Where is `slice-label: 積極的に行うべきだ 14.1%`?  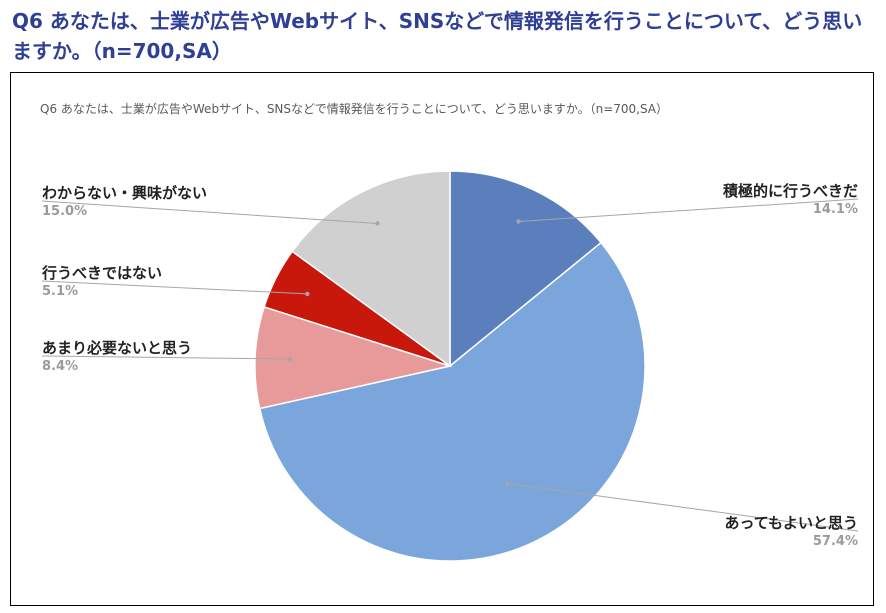 slice-label: 積極的に行うべきだ 14.1% is located at coordinates (790, 198).